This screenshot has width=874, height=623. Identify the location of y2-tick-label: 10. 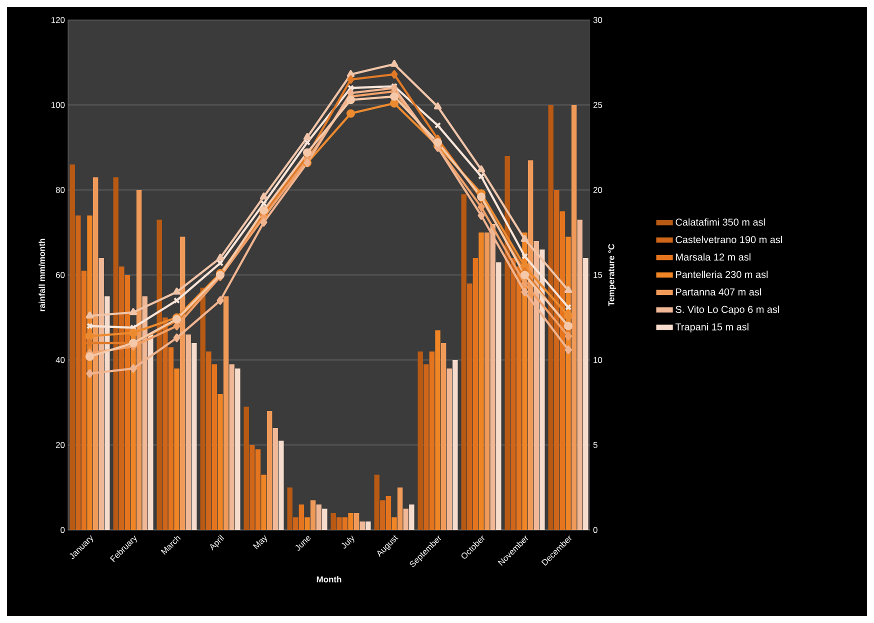
(598, 359).